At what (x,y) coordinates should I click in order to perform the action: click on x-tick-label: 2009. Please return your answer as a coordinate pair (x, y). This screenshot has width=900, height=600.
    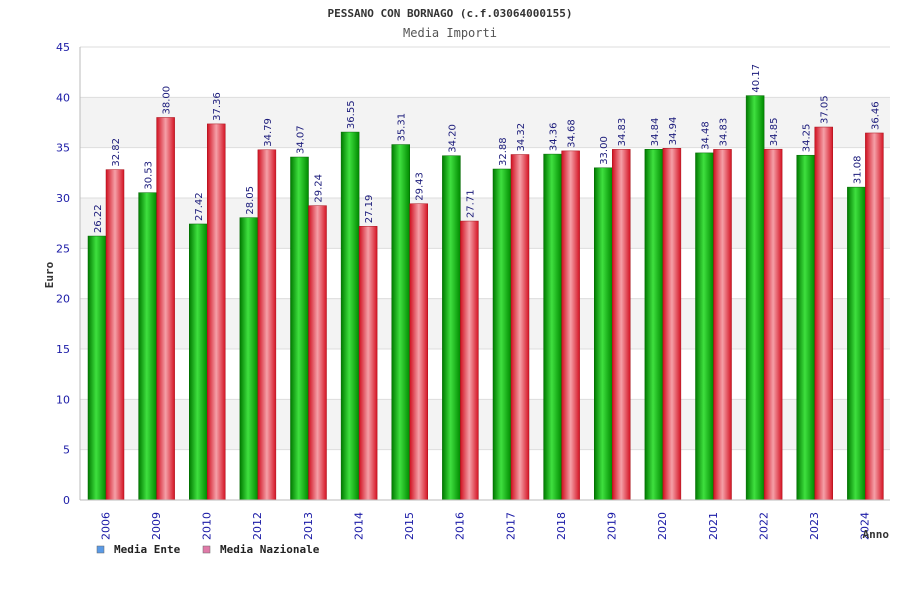
    Looking at the image, I should click on (156, 526).